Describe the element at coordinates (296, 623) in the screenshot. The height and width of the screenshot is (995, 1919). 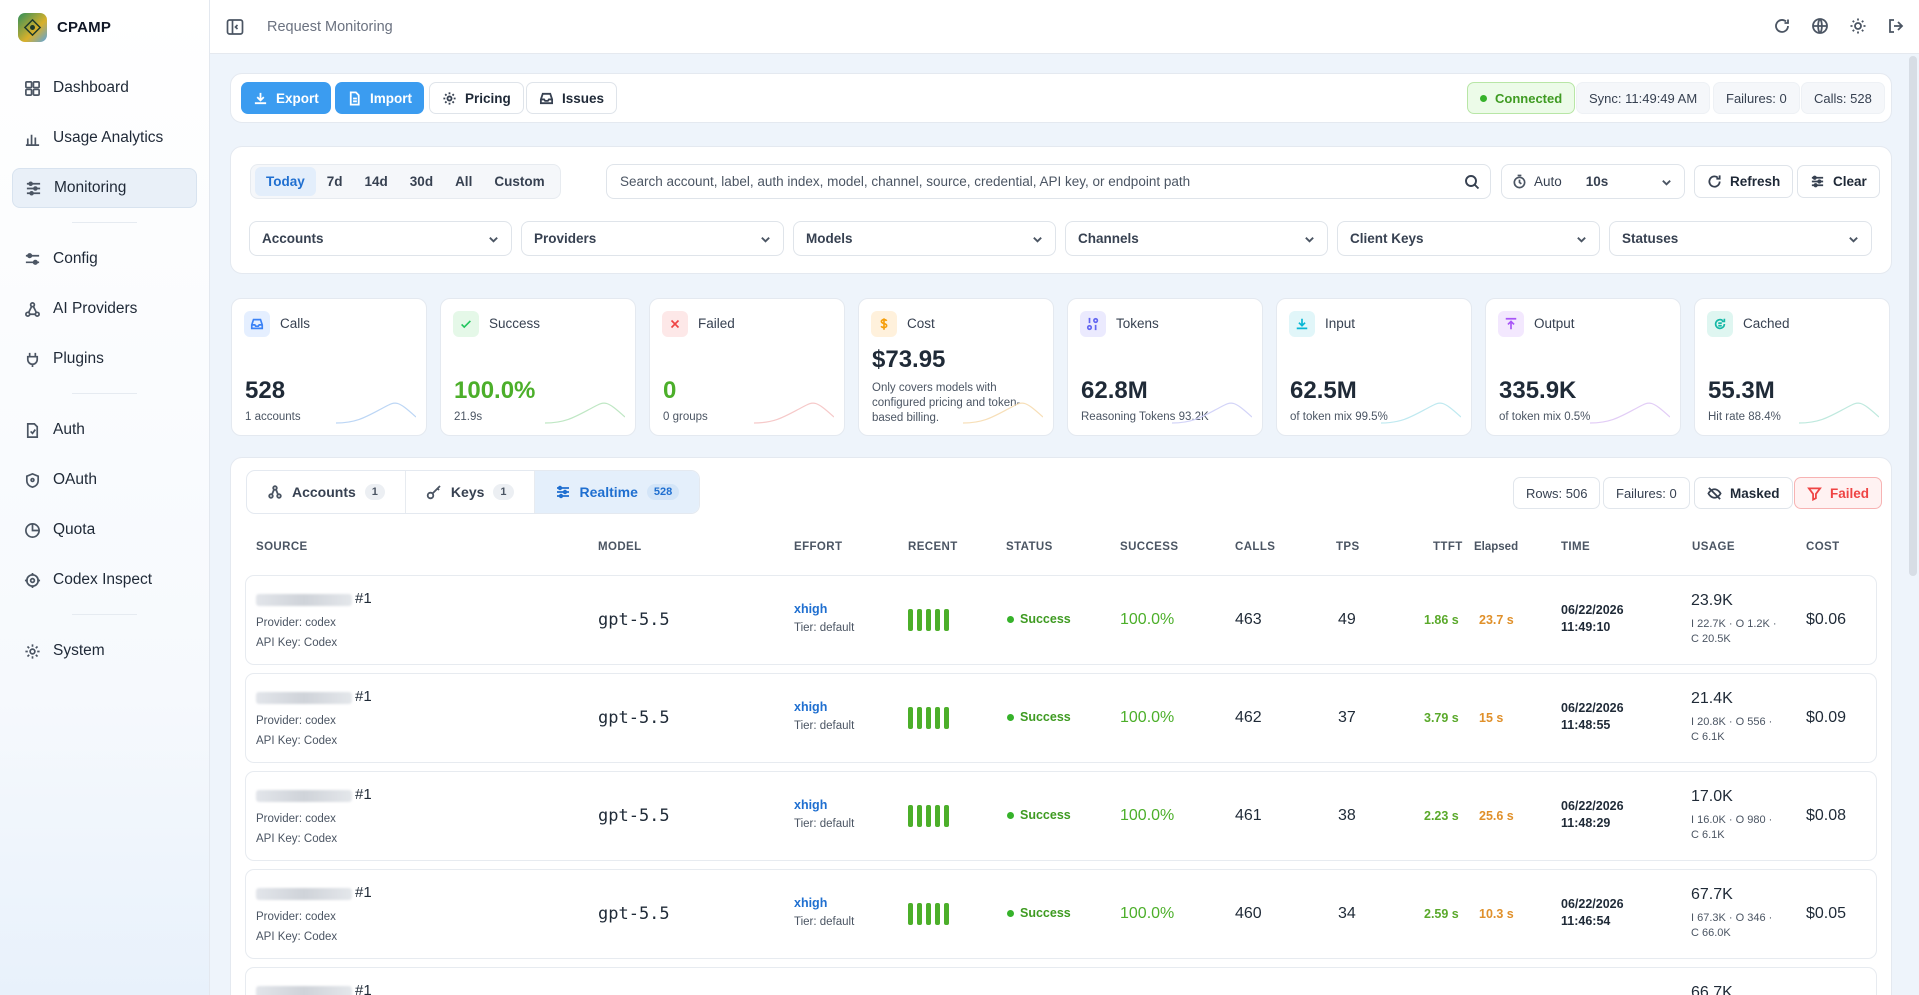
I see `provider-text: Provider: codex` at that location.